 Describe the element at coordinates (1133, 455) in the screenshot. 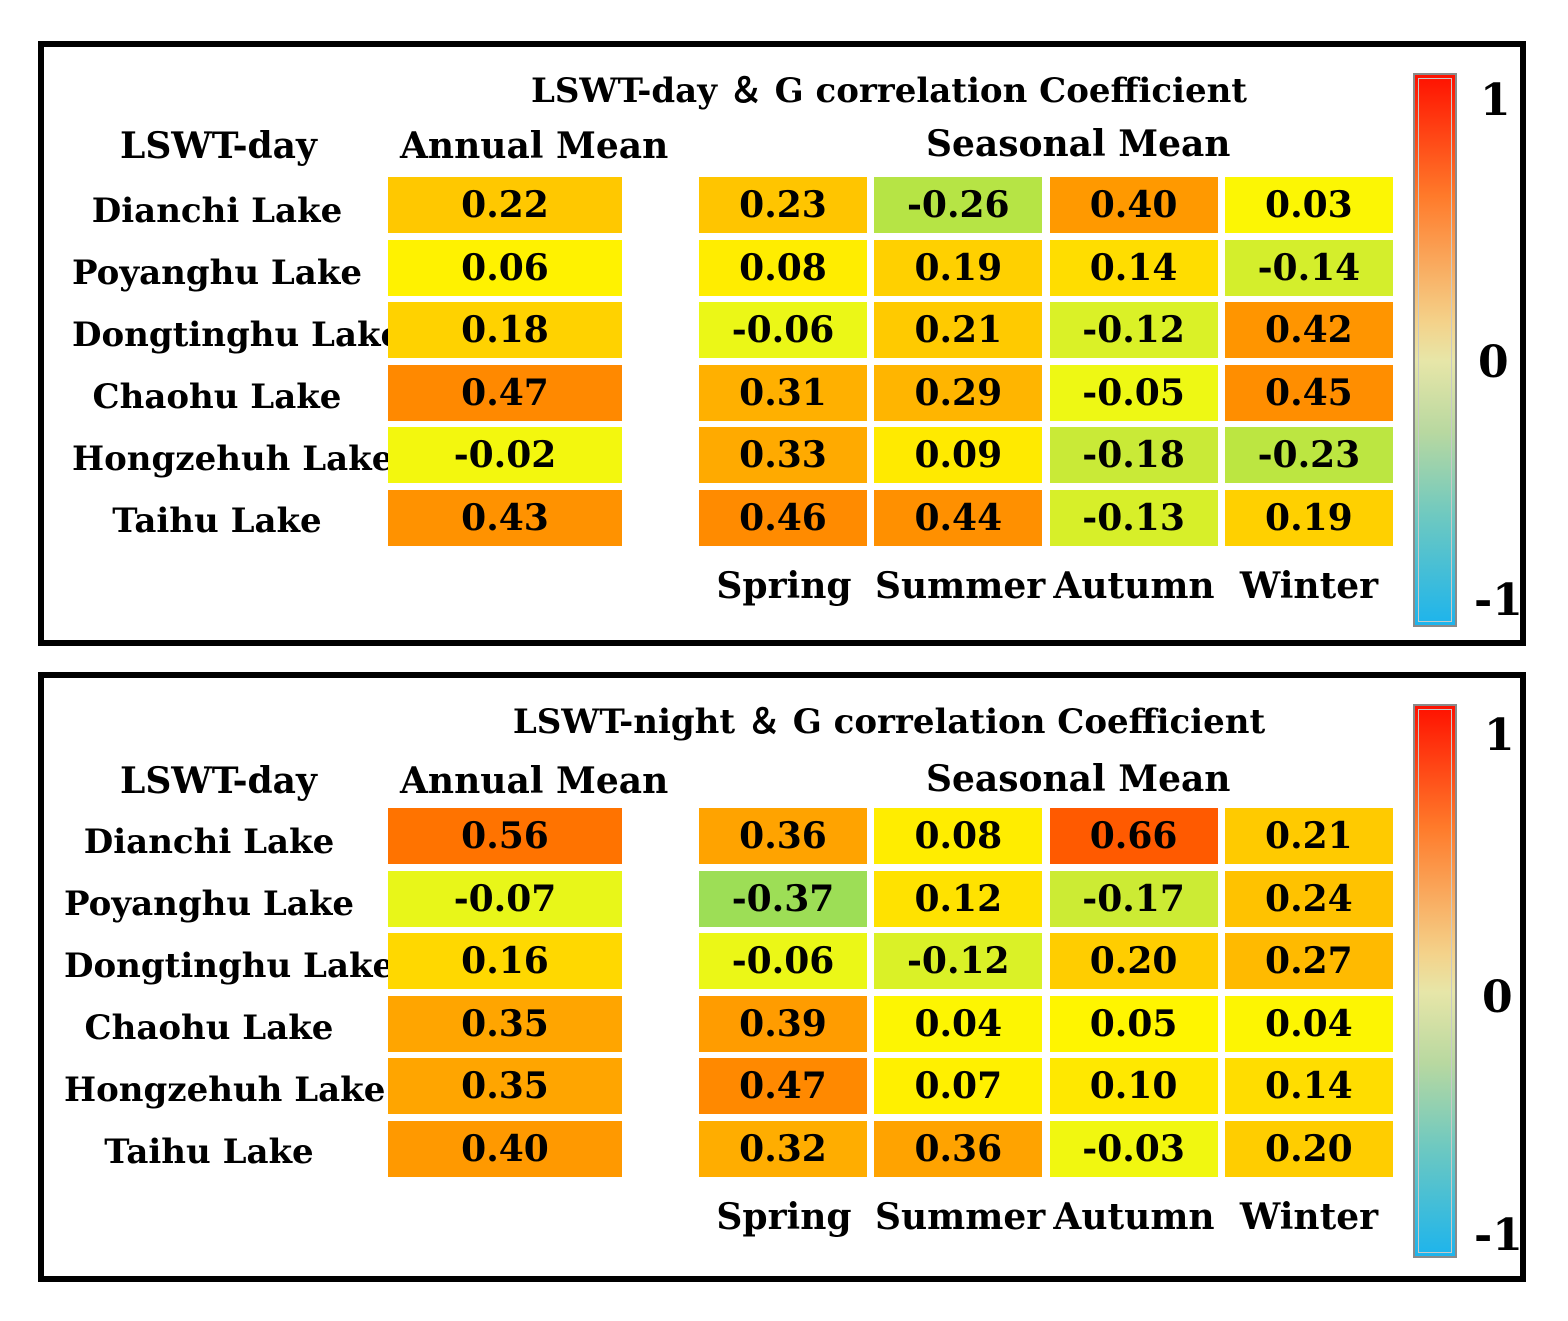

I see `seasonal-mean-cell: -0.18` at that location.